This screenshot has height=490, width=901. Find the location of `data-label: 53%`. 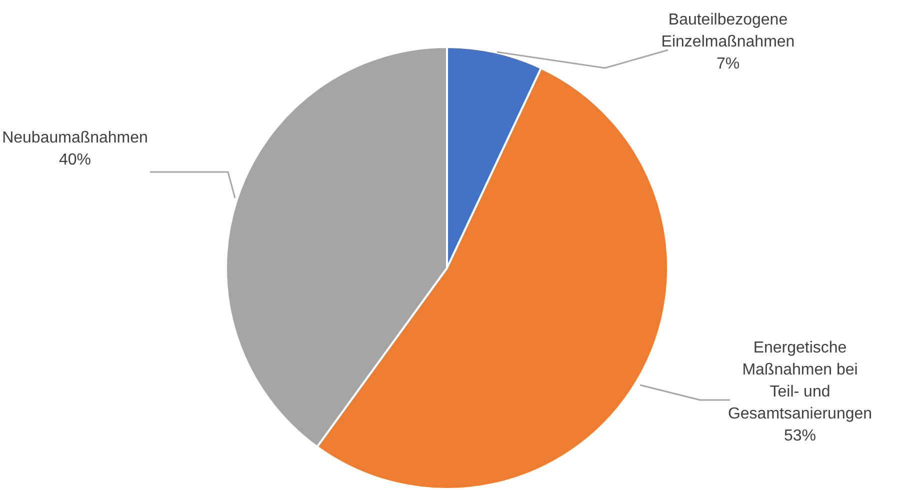

data-label: 53% is located at coordinates (800, 435).